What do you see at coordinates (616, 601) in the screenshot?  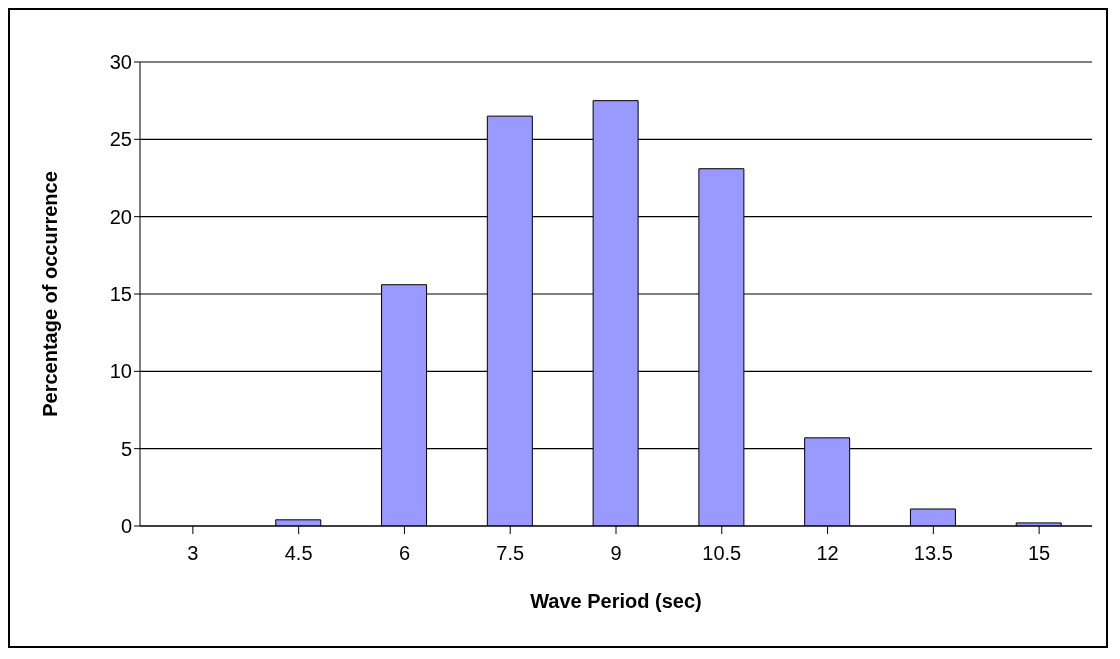 I see `x-axis-title: Wave Period (sec)` at bounding box center [616, 601].